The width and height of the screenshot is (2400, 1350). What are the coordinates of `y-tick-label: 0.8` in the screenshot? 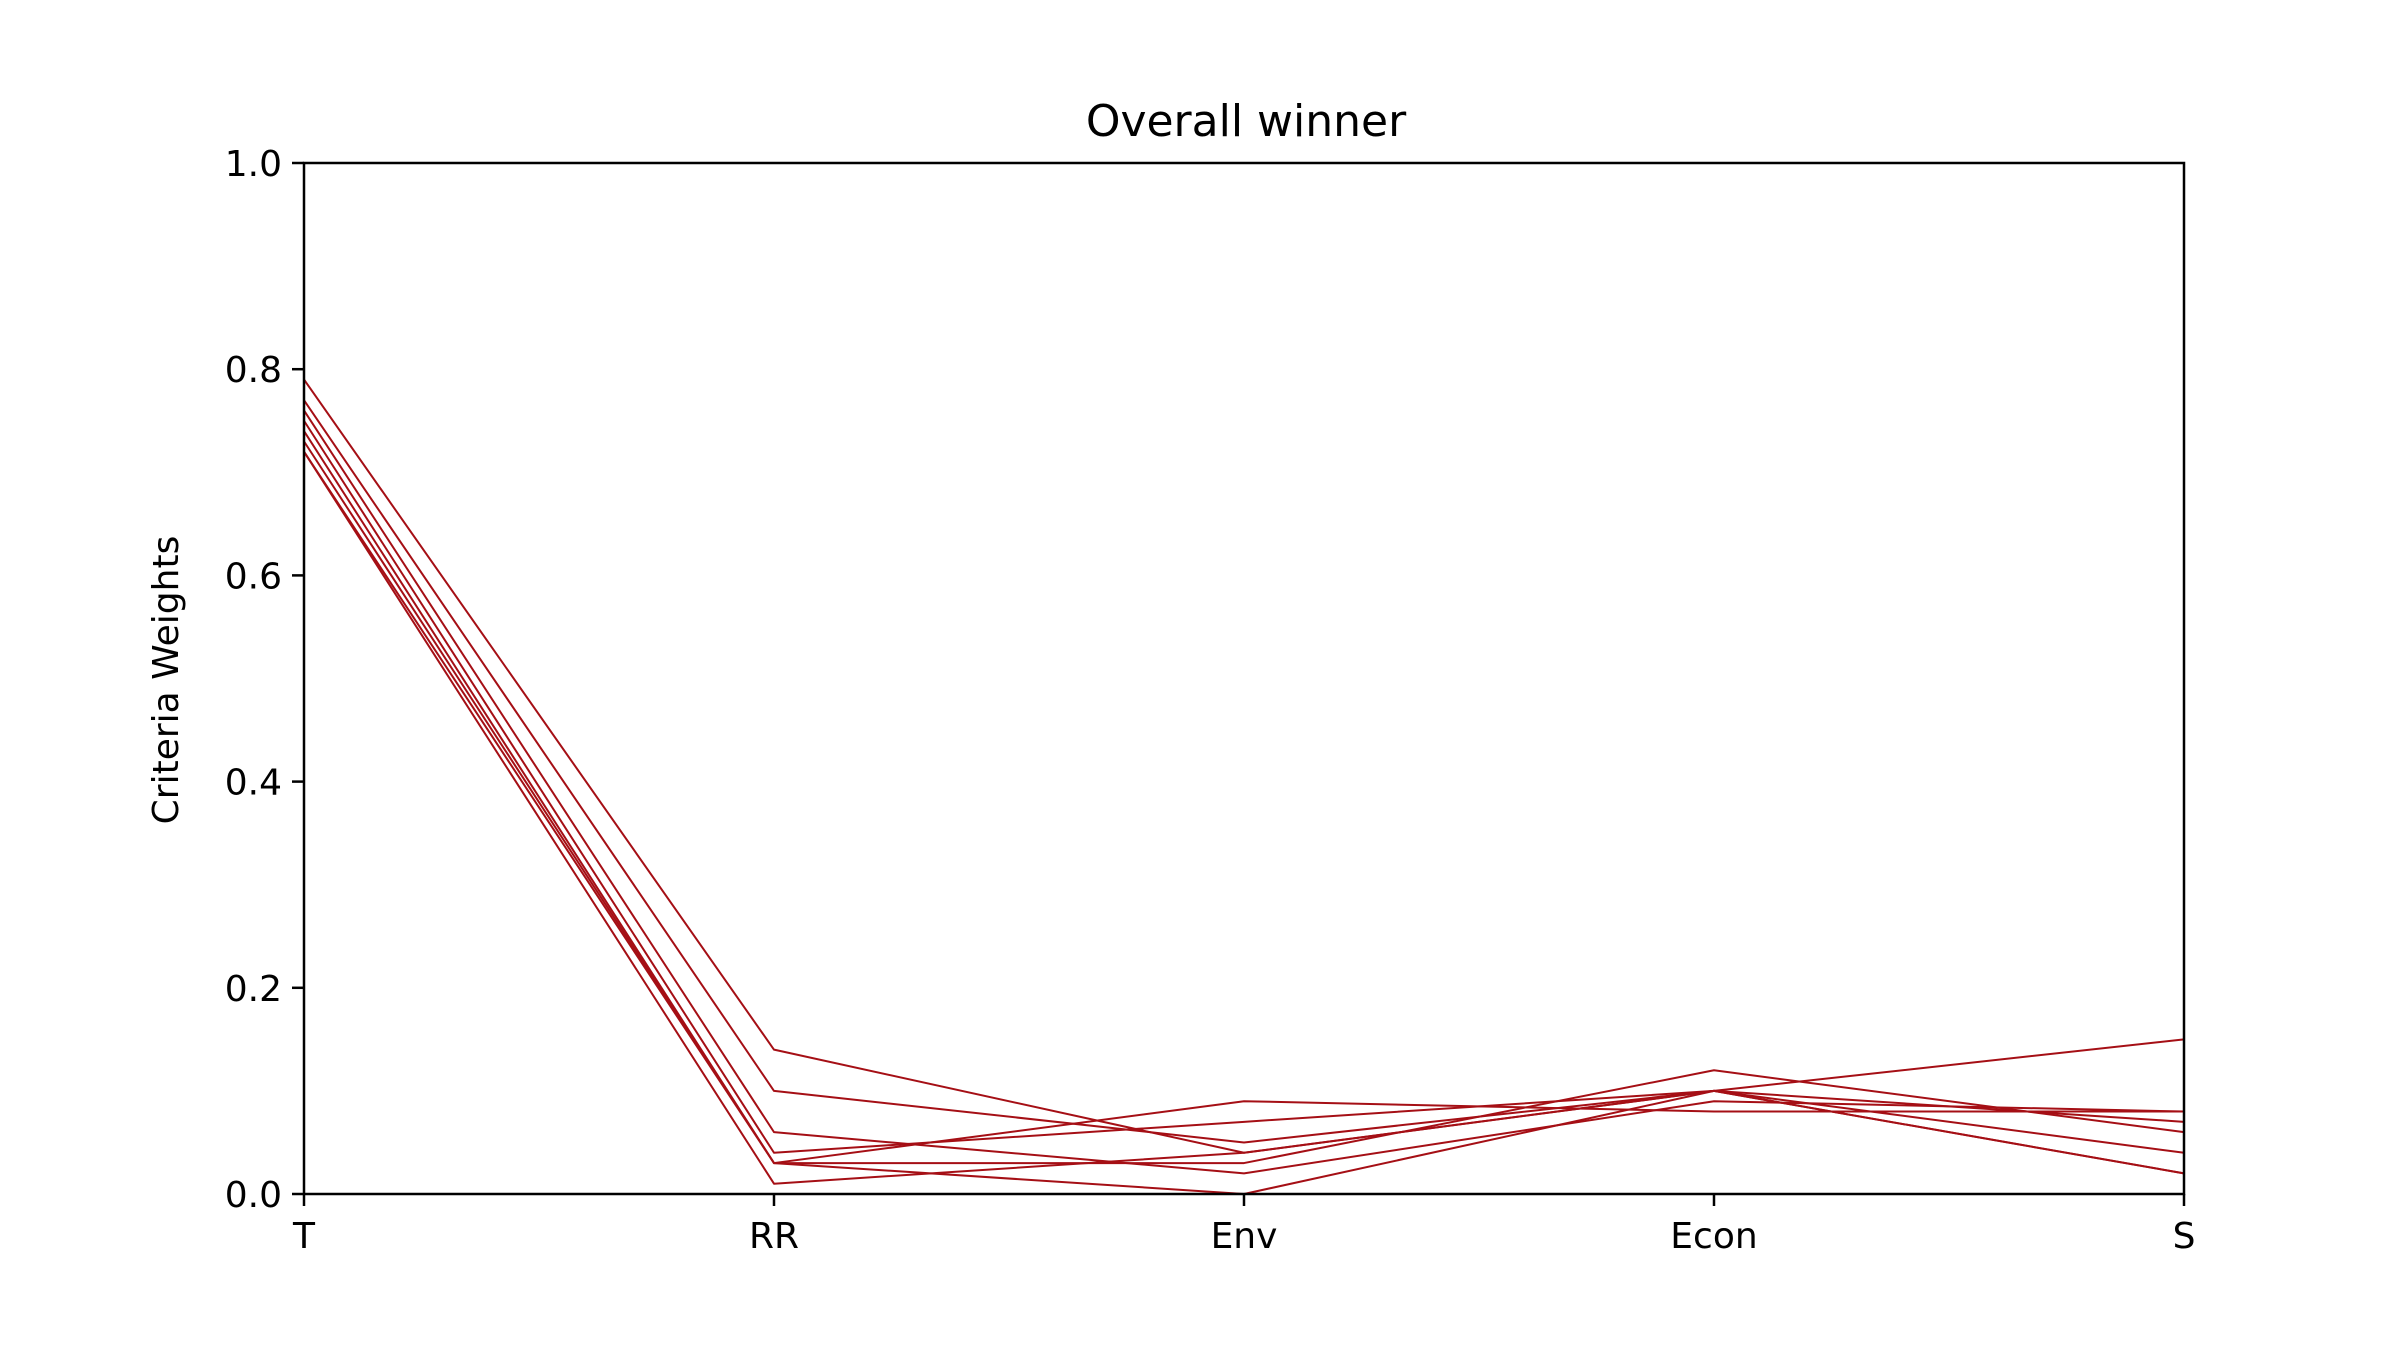 It's located at (253, 370).